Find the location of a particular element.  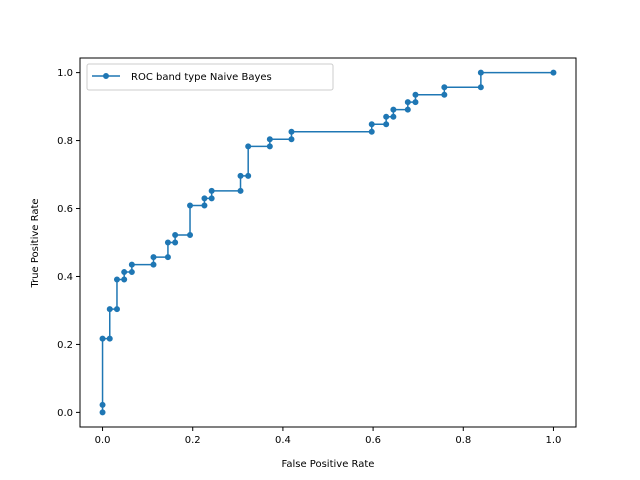

x-tick-label: 1.0 is located at coordinates (554, 440).